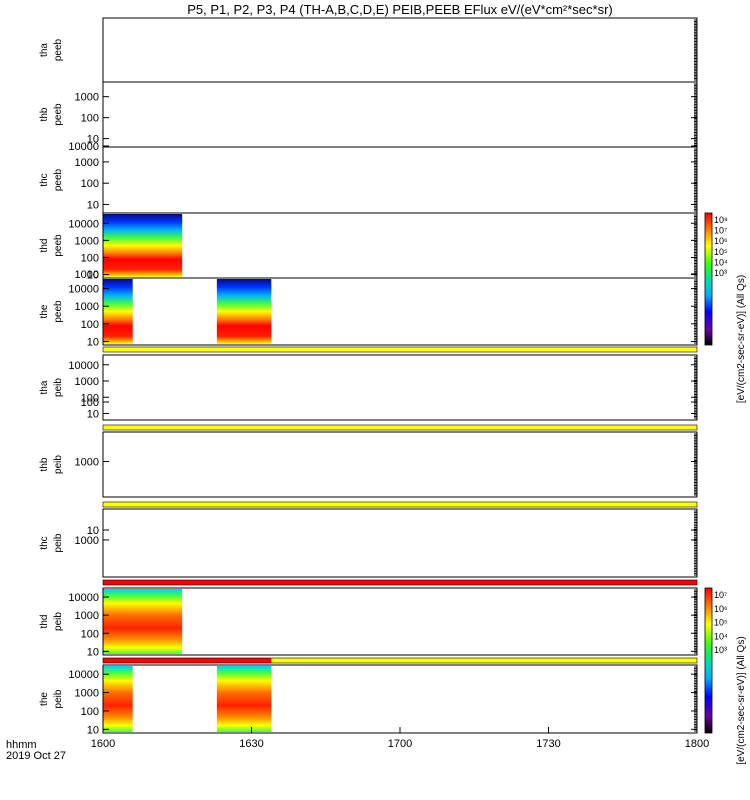 This screenshot has height=800, width=750. I want to click on panel-thc-peib: 1000 thc peib, so click(368, 547).